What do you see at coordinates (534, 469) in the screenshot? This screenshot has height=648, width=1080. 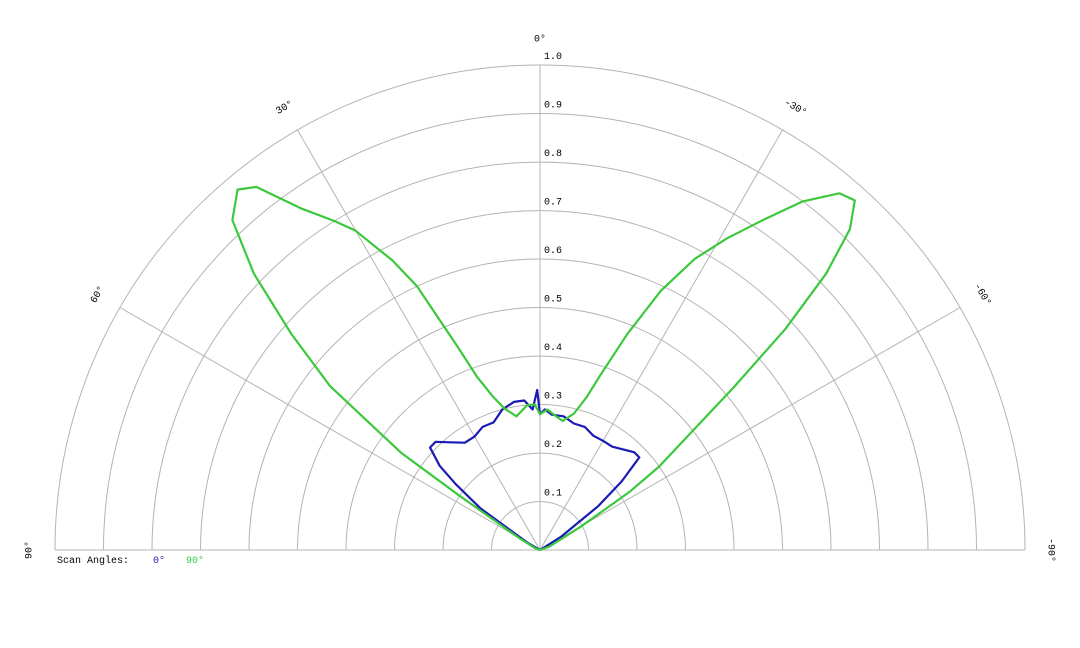 I see `series-line` at bounding box center [534, 469].